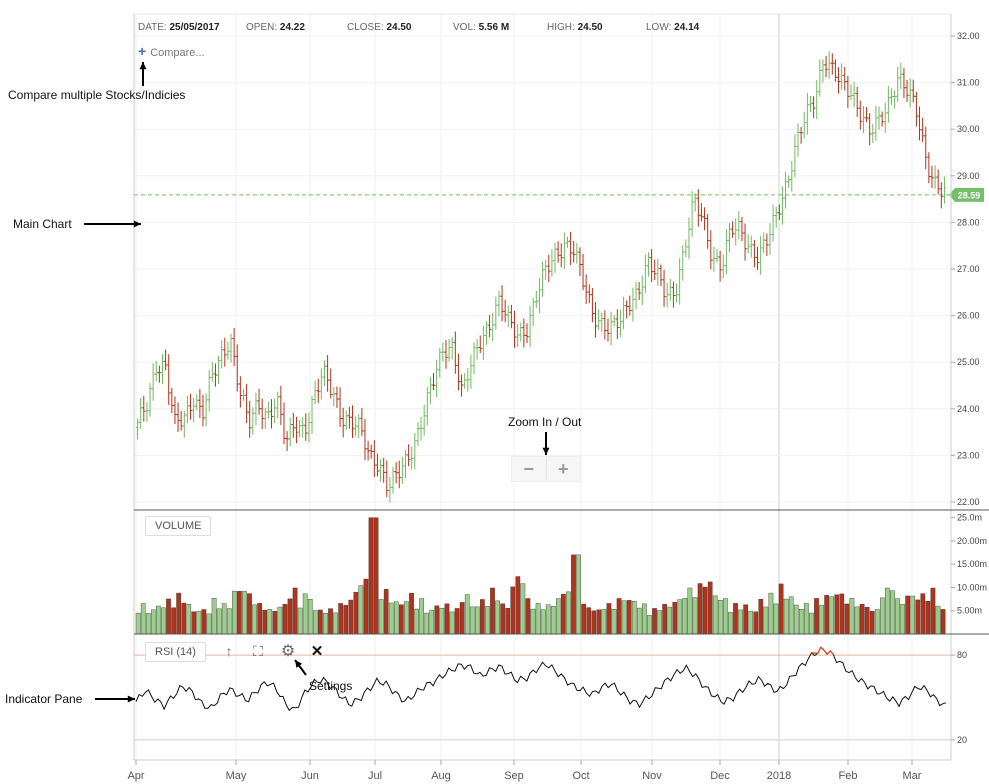  Describe the element at coordinates (142, 51) in the screenshot. I see `plus-icon: +` at that location.